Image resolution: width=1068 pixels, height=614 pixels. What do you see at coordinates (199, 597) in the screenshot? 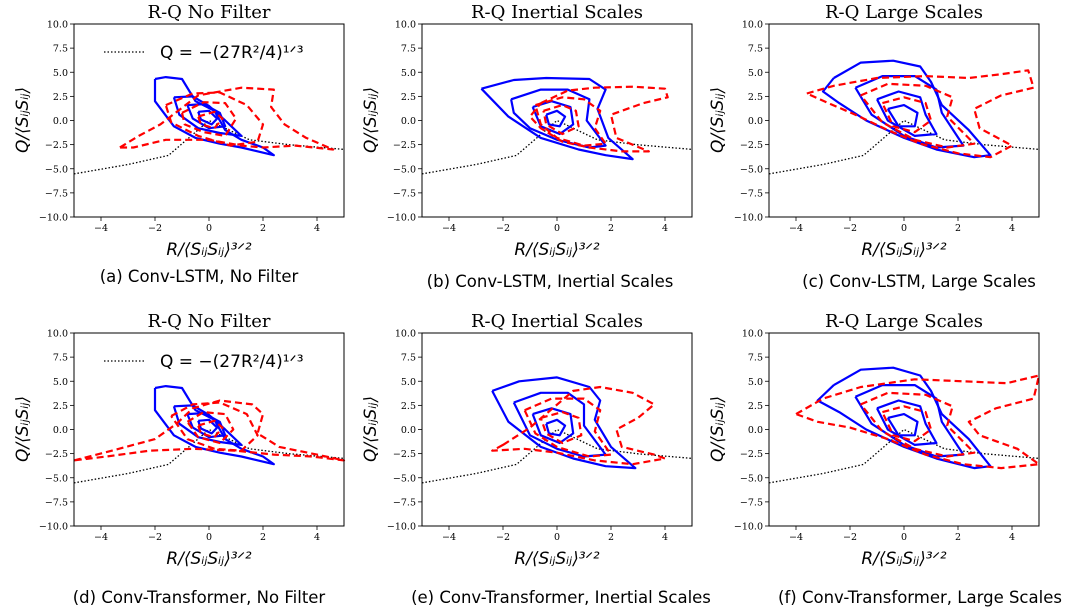
I see `caption-d: (d) Conv-Transformer, No Filter` at bounding box center [199, 597].